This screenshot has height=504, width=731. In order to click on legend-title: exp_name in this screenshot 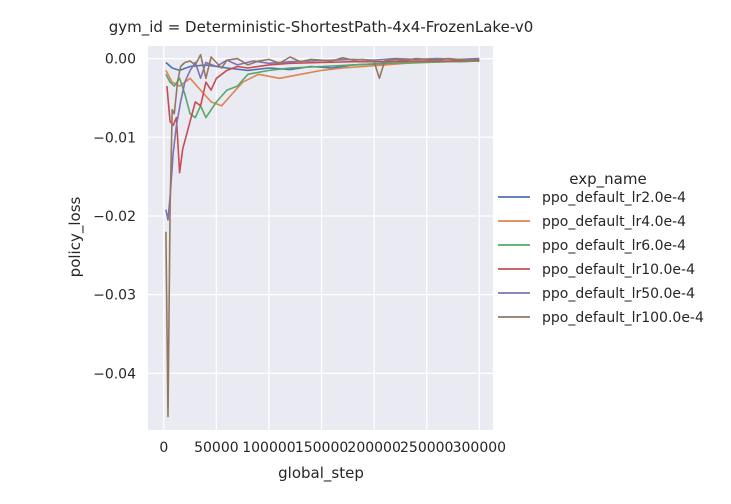, I will do `click(607, 179)`.